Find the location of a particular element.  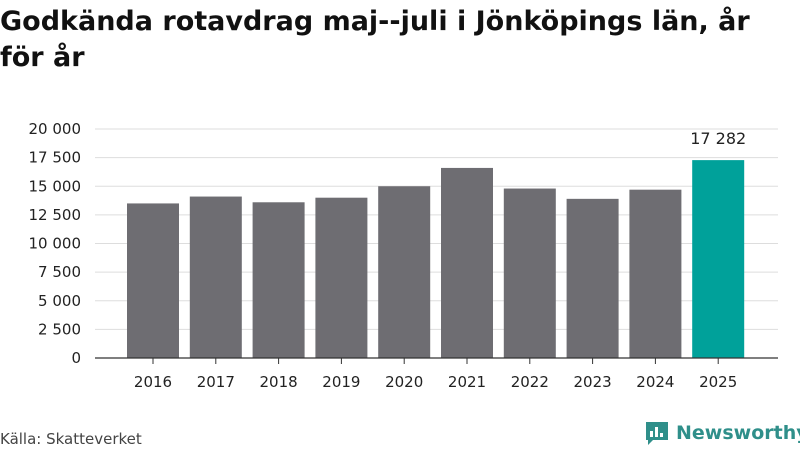

x-tick-label: 2016 is located at coordinates (153, 382).